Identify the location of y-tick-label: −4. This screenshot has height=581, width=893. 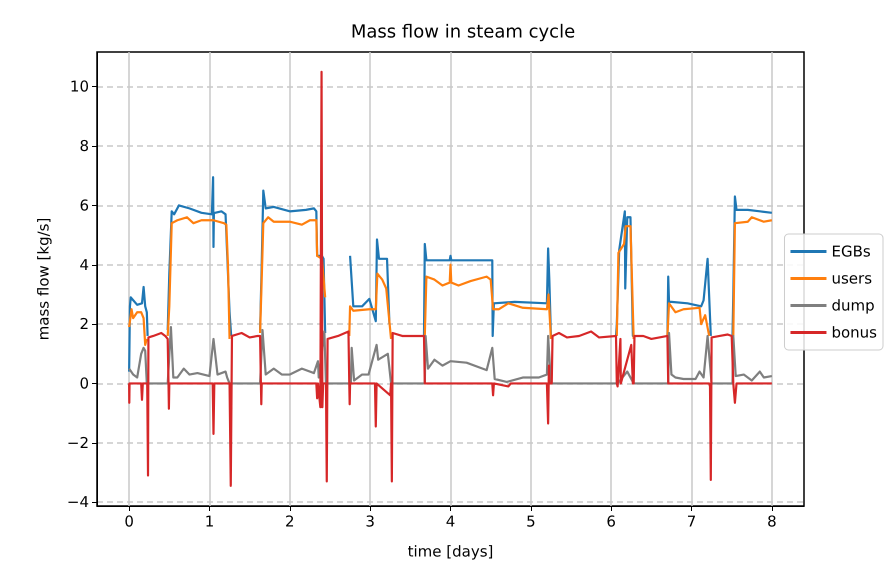
(77, 502).